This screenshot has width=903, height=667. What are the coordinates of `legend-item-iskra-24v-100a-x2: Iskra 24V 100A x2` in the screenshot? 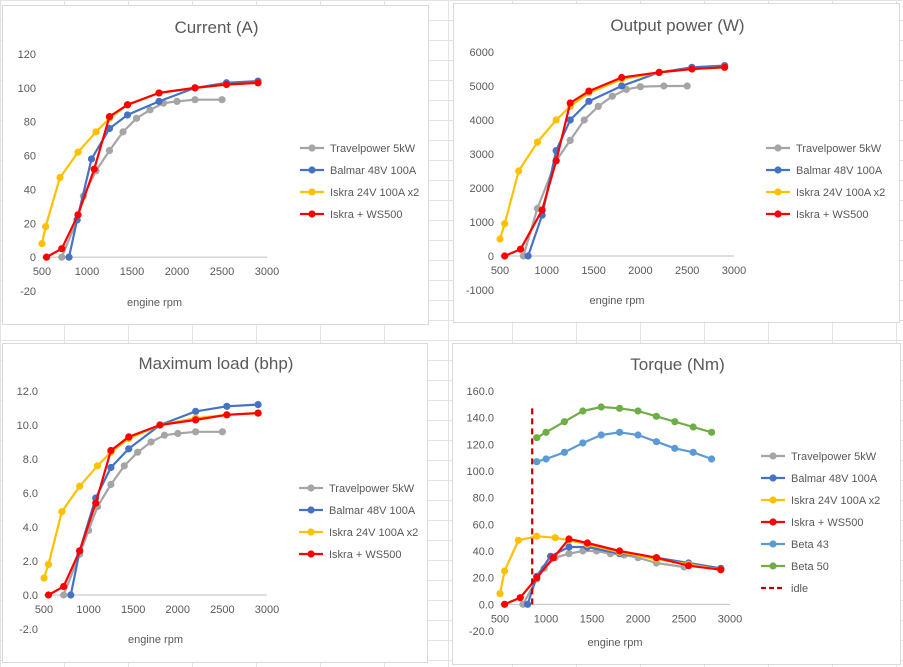 It's located at (820, 501).